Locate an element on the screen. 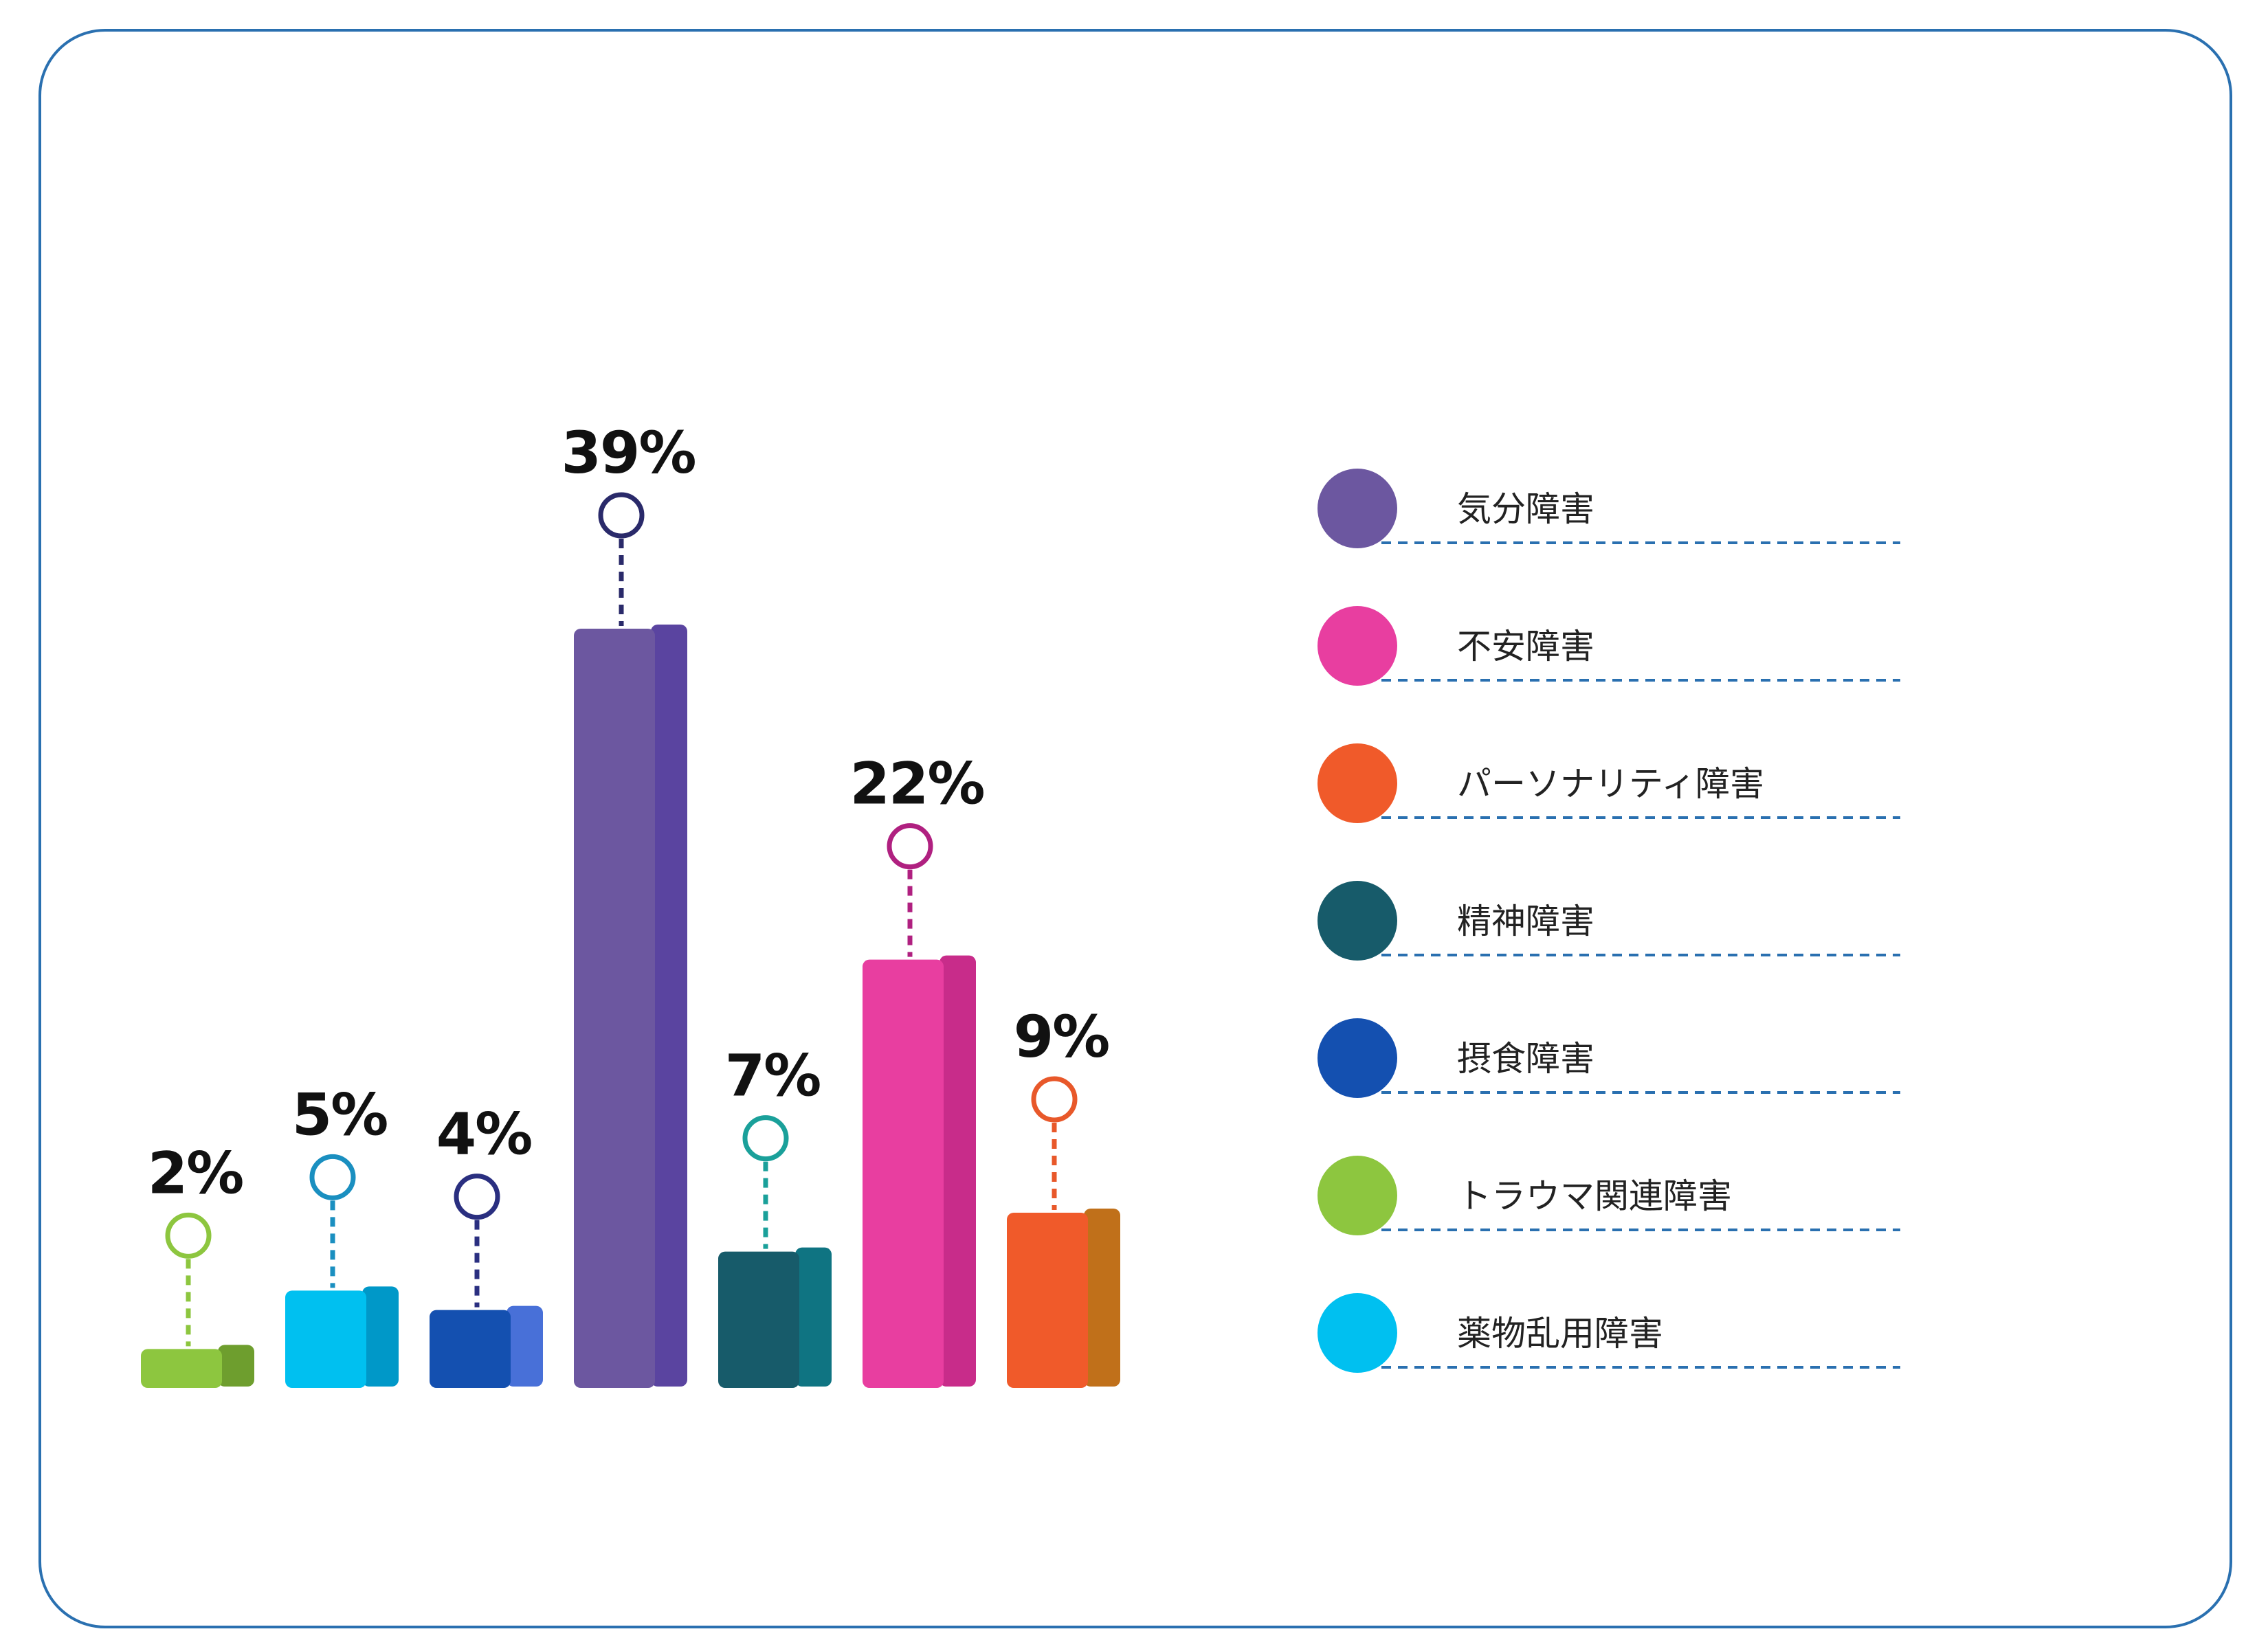 The width and height of the screenshot is (2268, 1649). bar-6: 22% is located at coordinates (917, 1069).